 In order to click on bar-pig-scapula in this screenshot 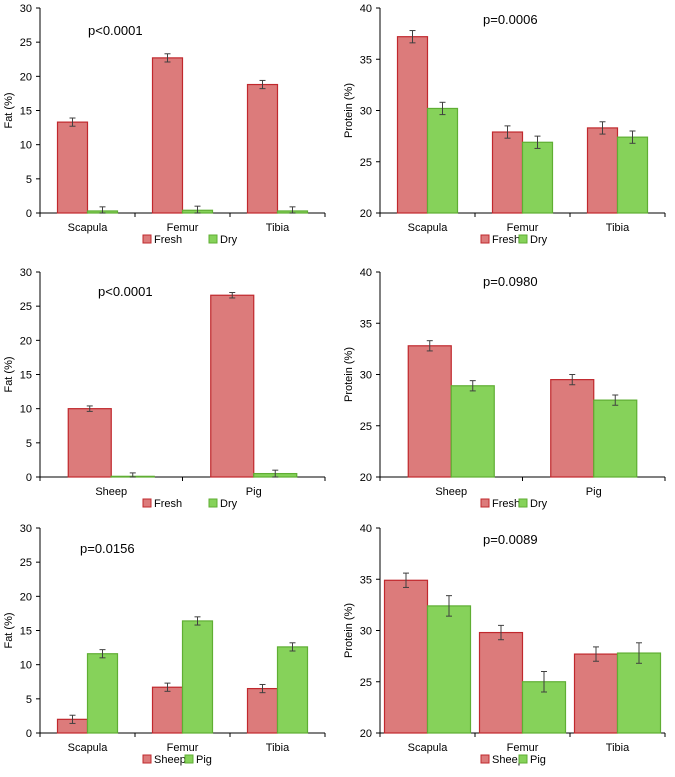, I will do `click(449, 669)`.